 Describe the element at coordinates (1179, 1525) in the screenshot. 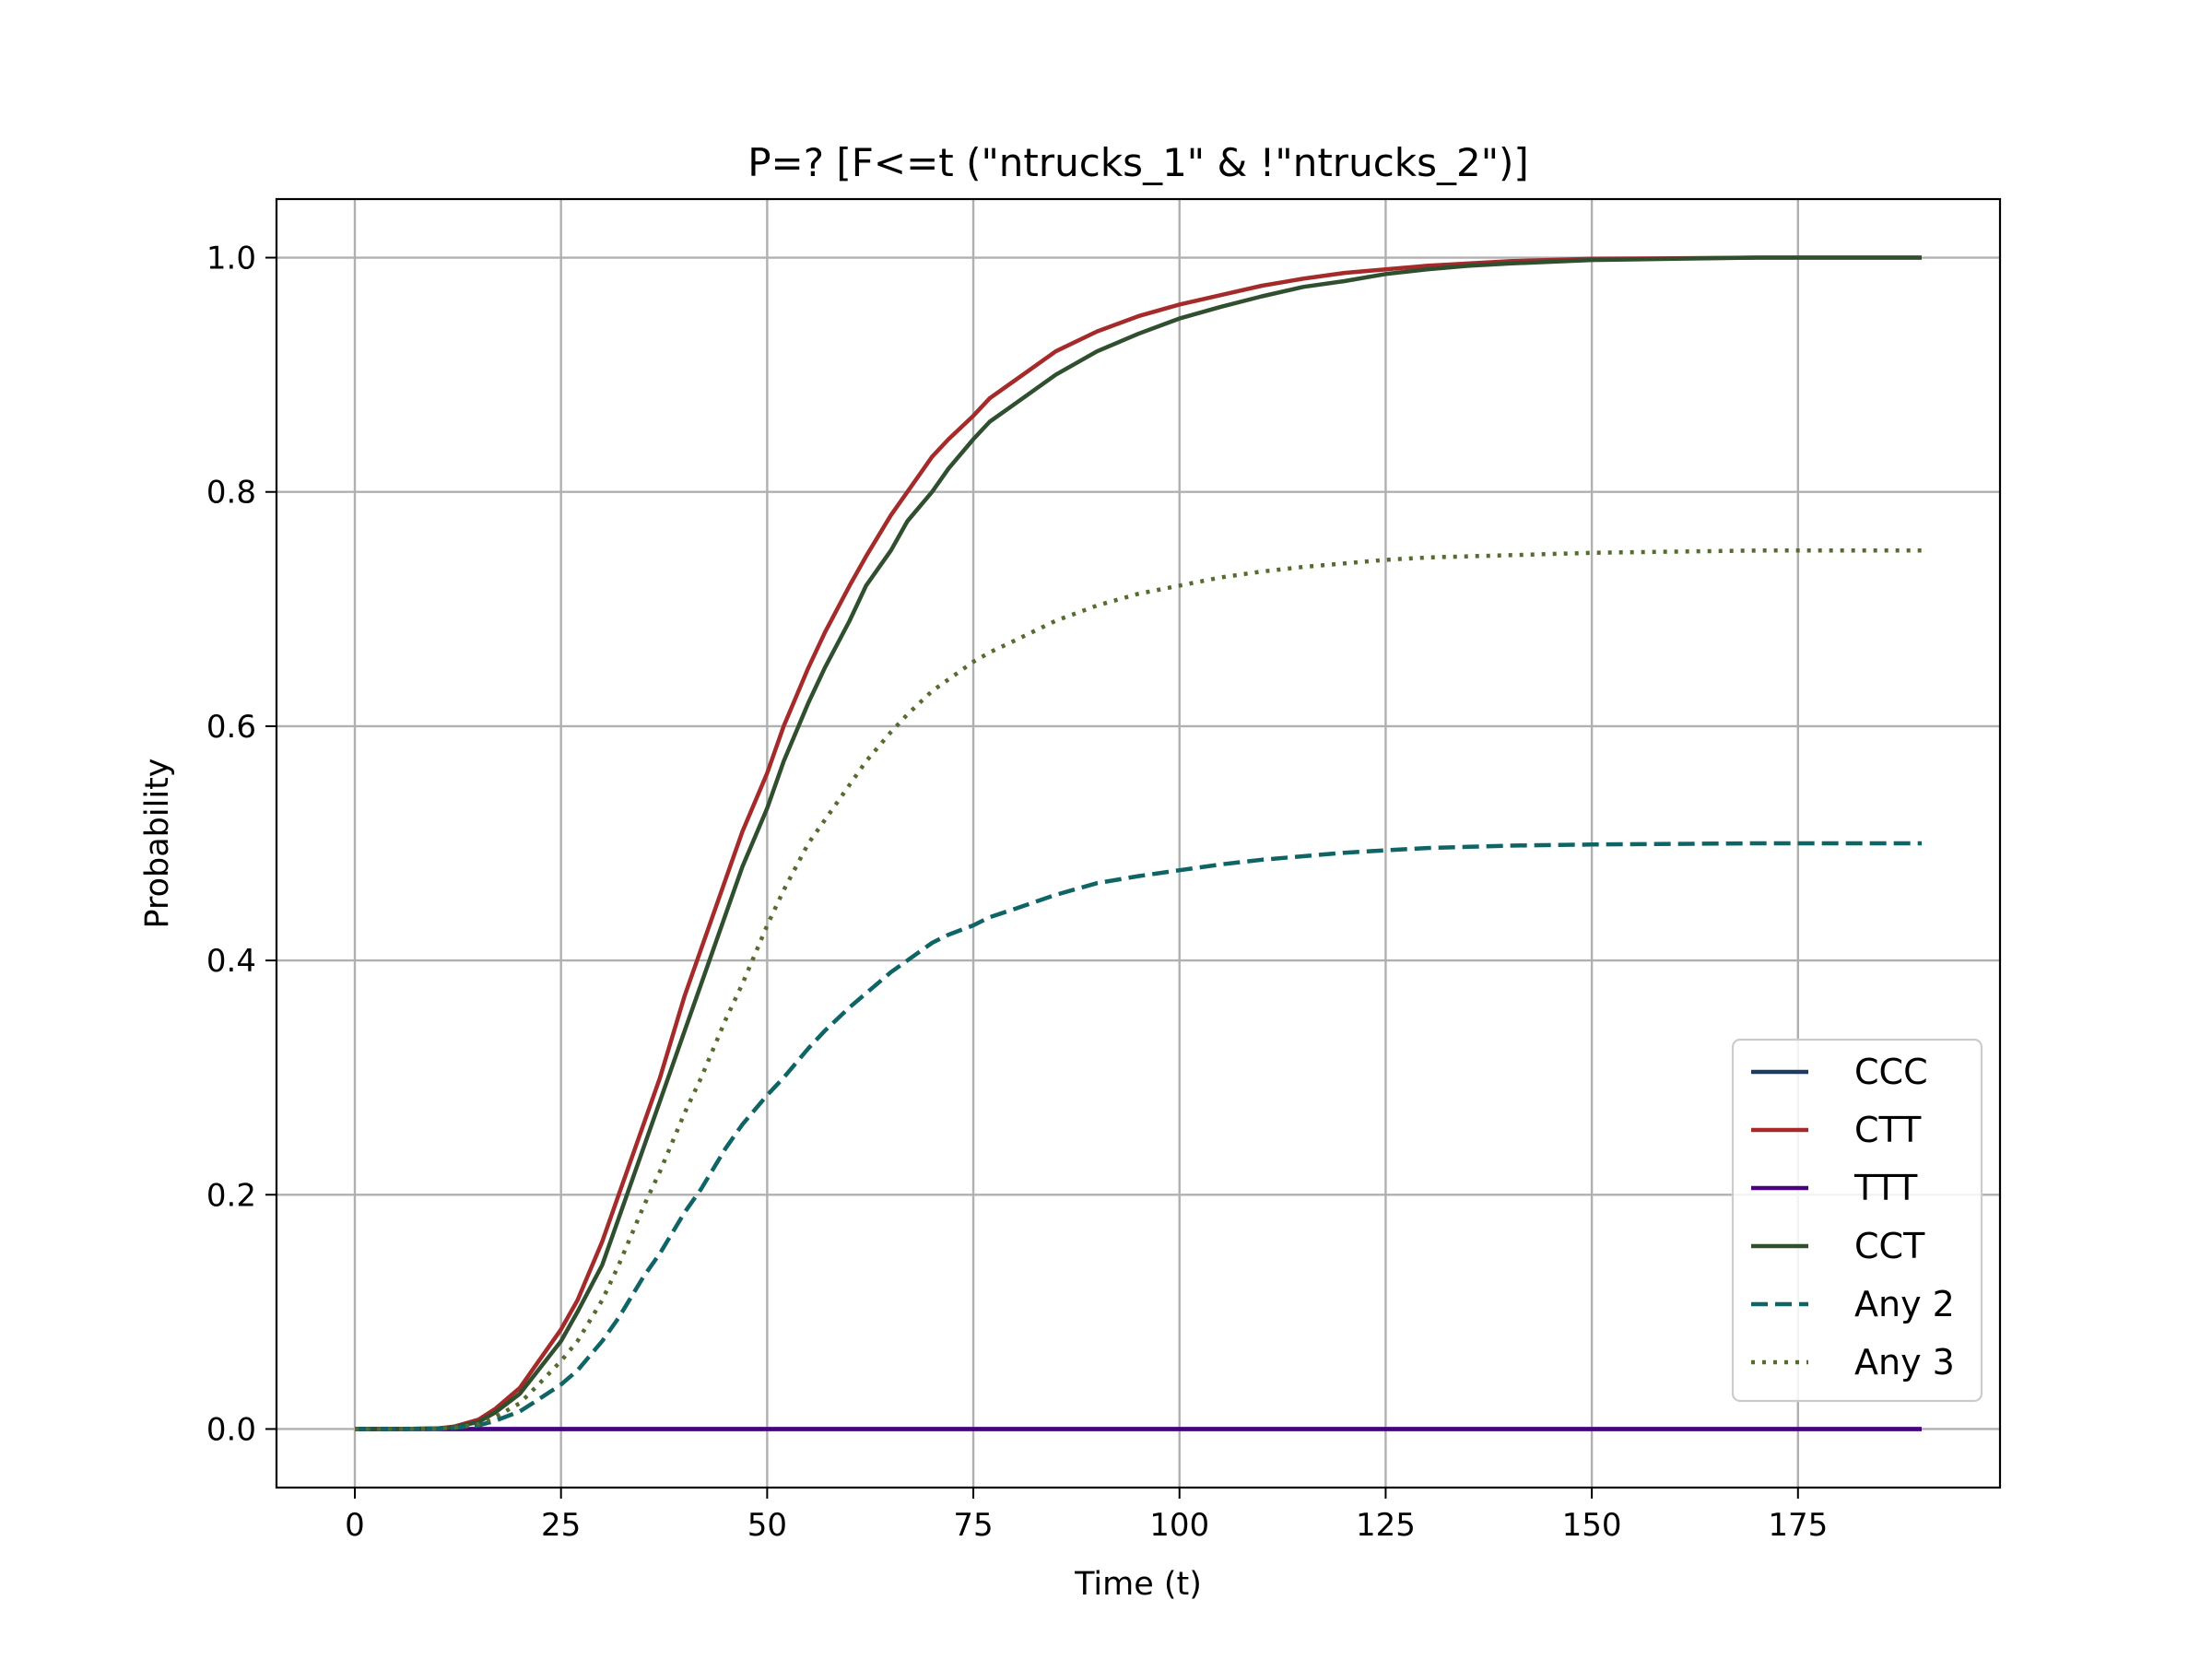

I see `x-tick-label: 100` at that location.